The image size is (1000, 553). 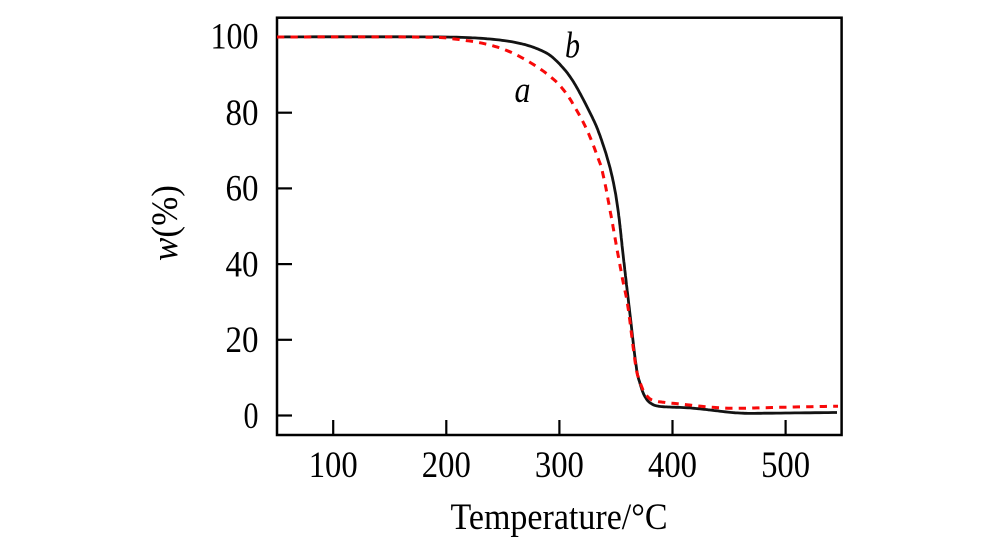 What do you see at coordinates (242, 113) in the screenshot?
I see `svg-text: 80` at bounding box center [242, 113].